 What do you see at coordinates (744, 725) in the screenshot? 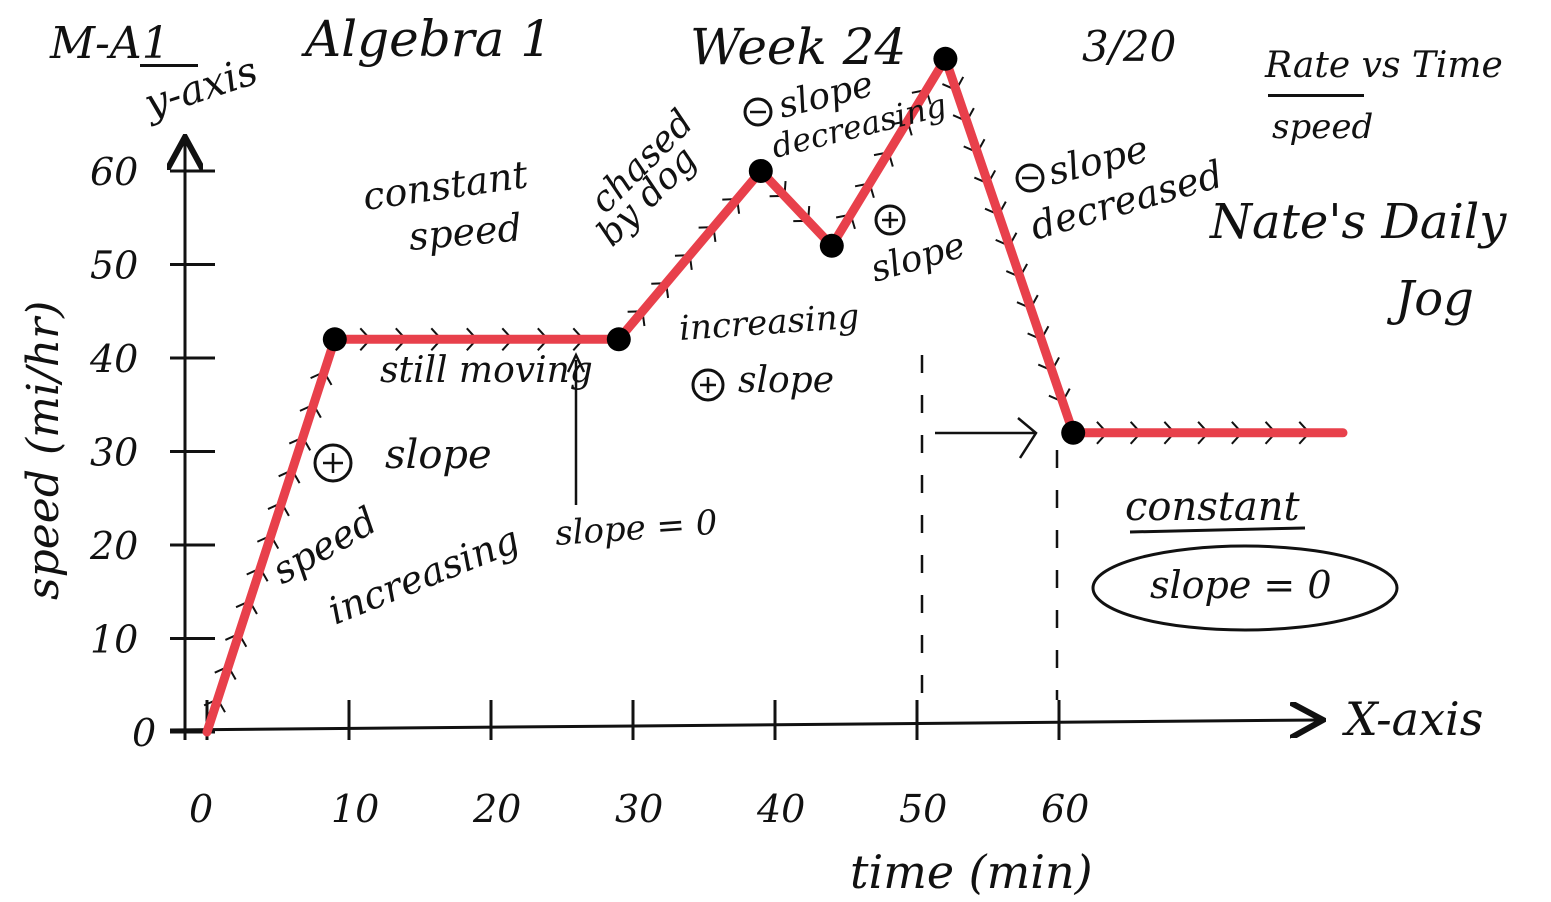
I see `x-axis-line` at bounding box center [744, 725].